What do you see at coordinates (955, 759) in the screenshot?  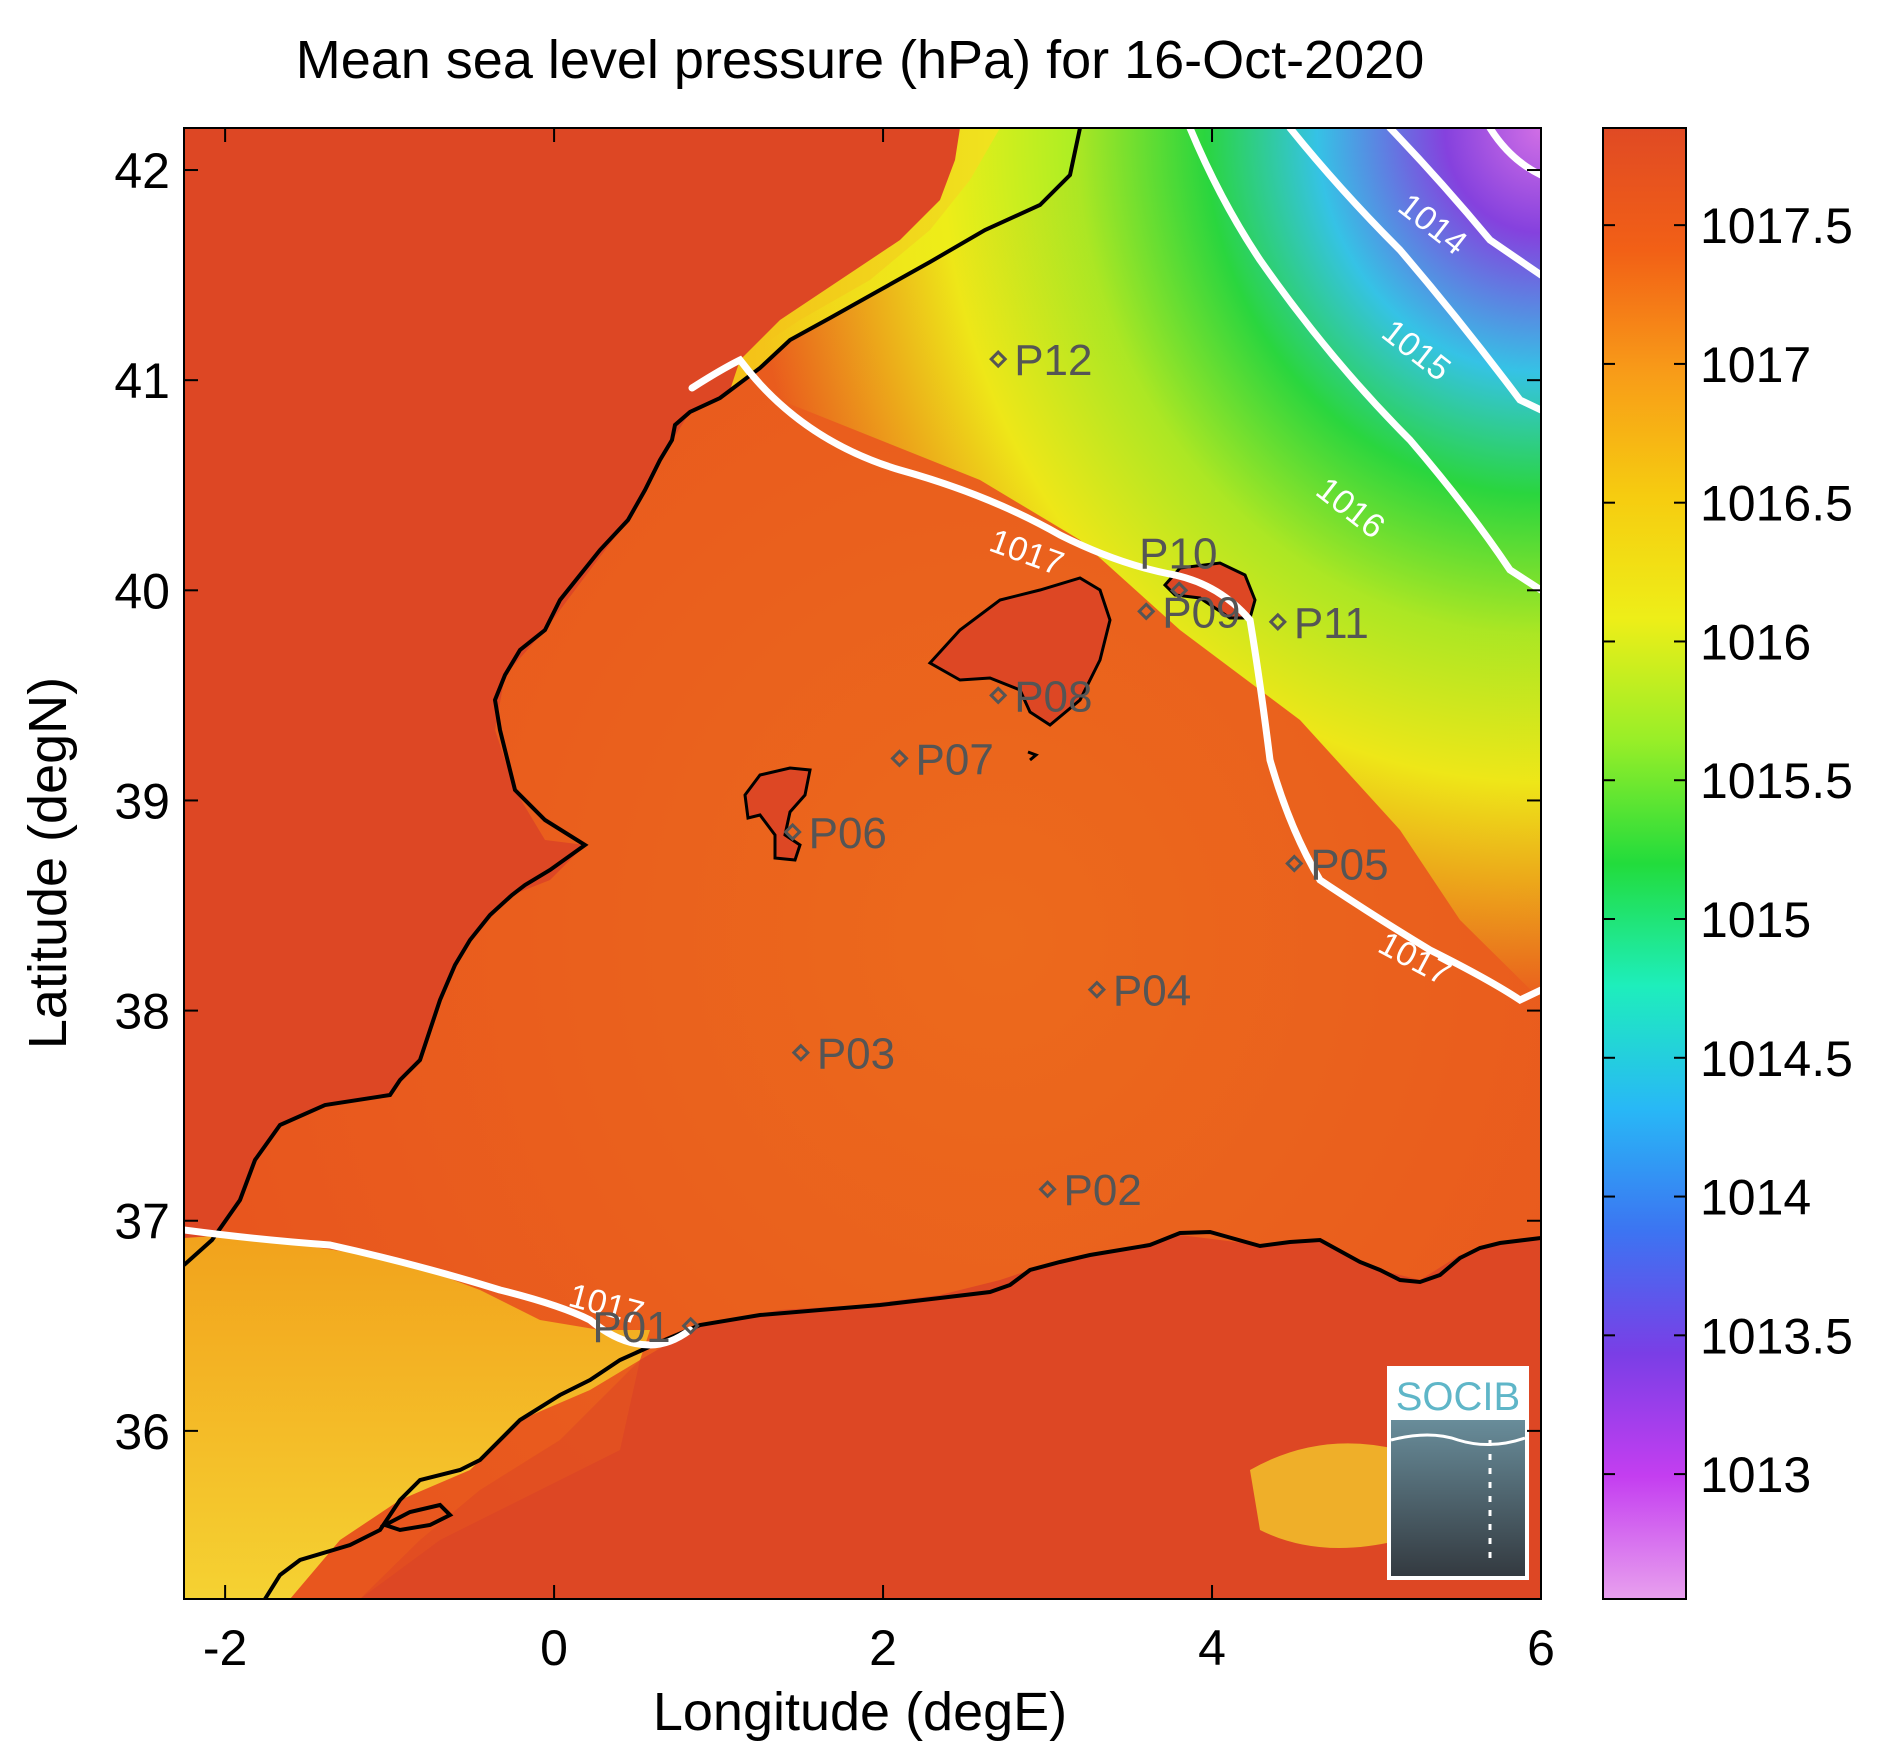 I see `station-label: P07` at bounding box center [955, 759].